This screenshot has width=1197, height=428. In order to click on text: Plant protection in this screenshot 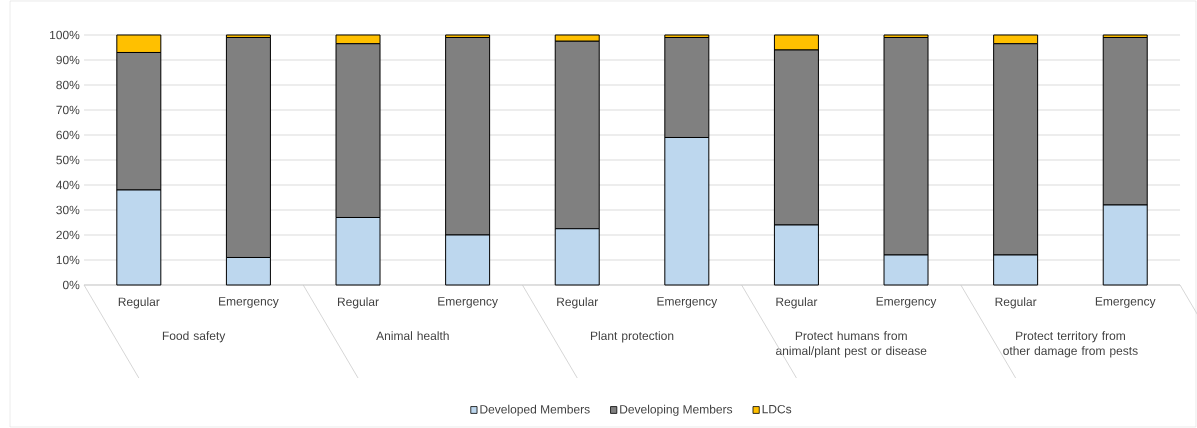, I will do `click(632, 337)`.